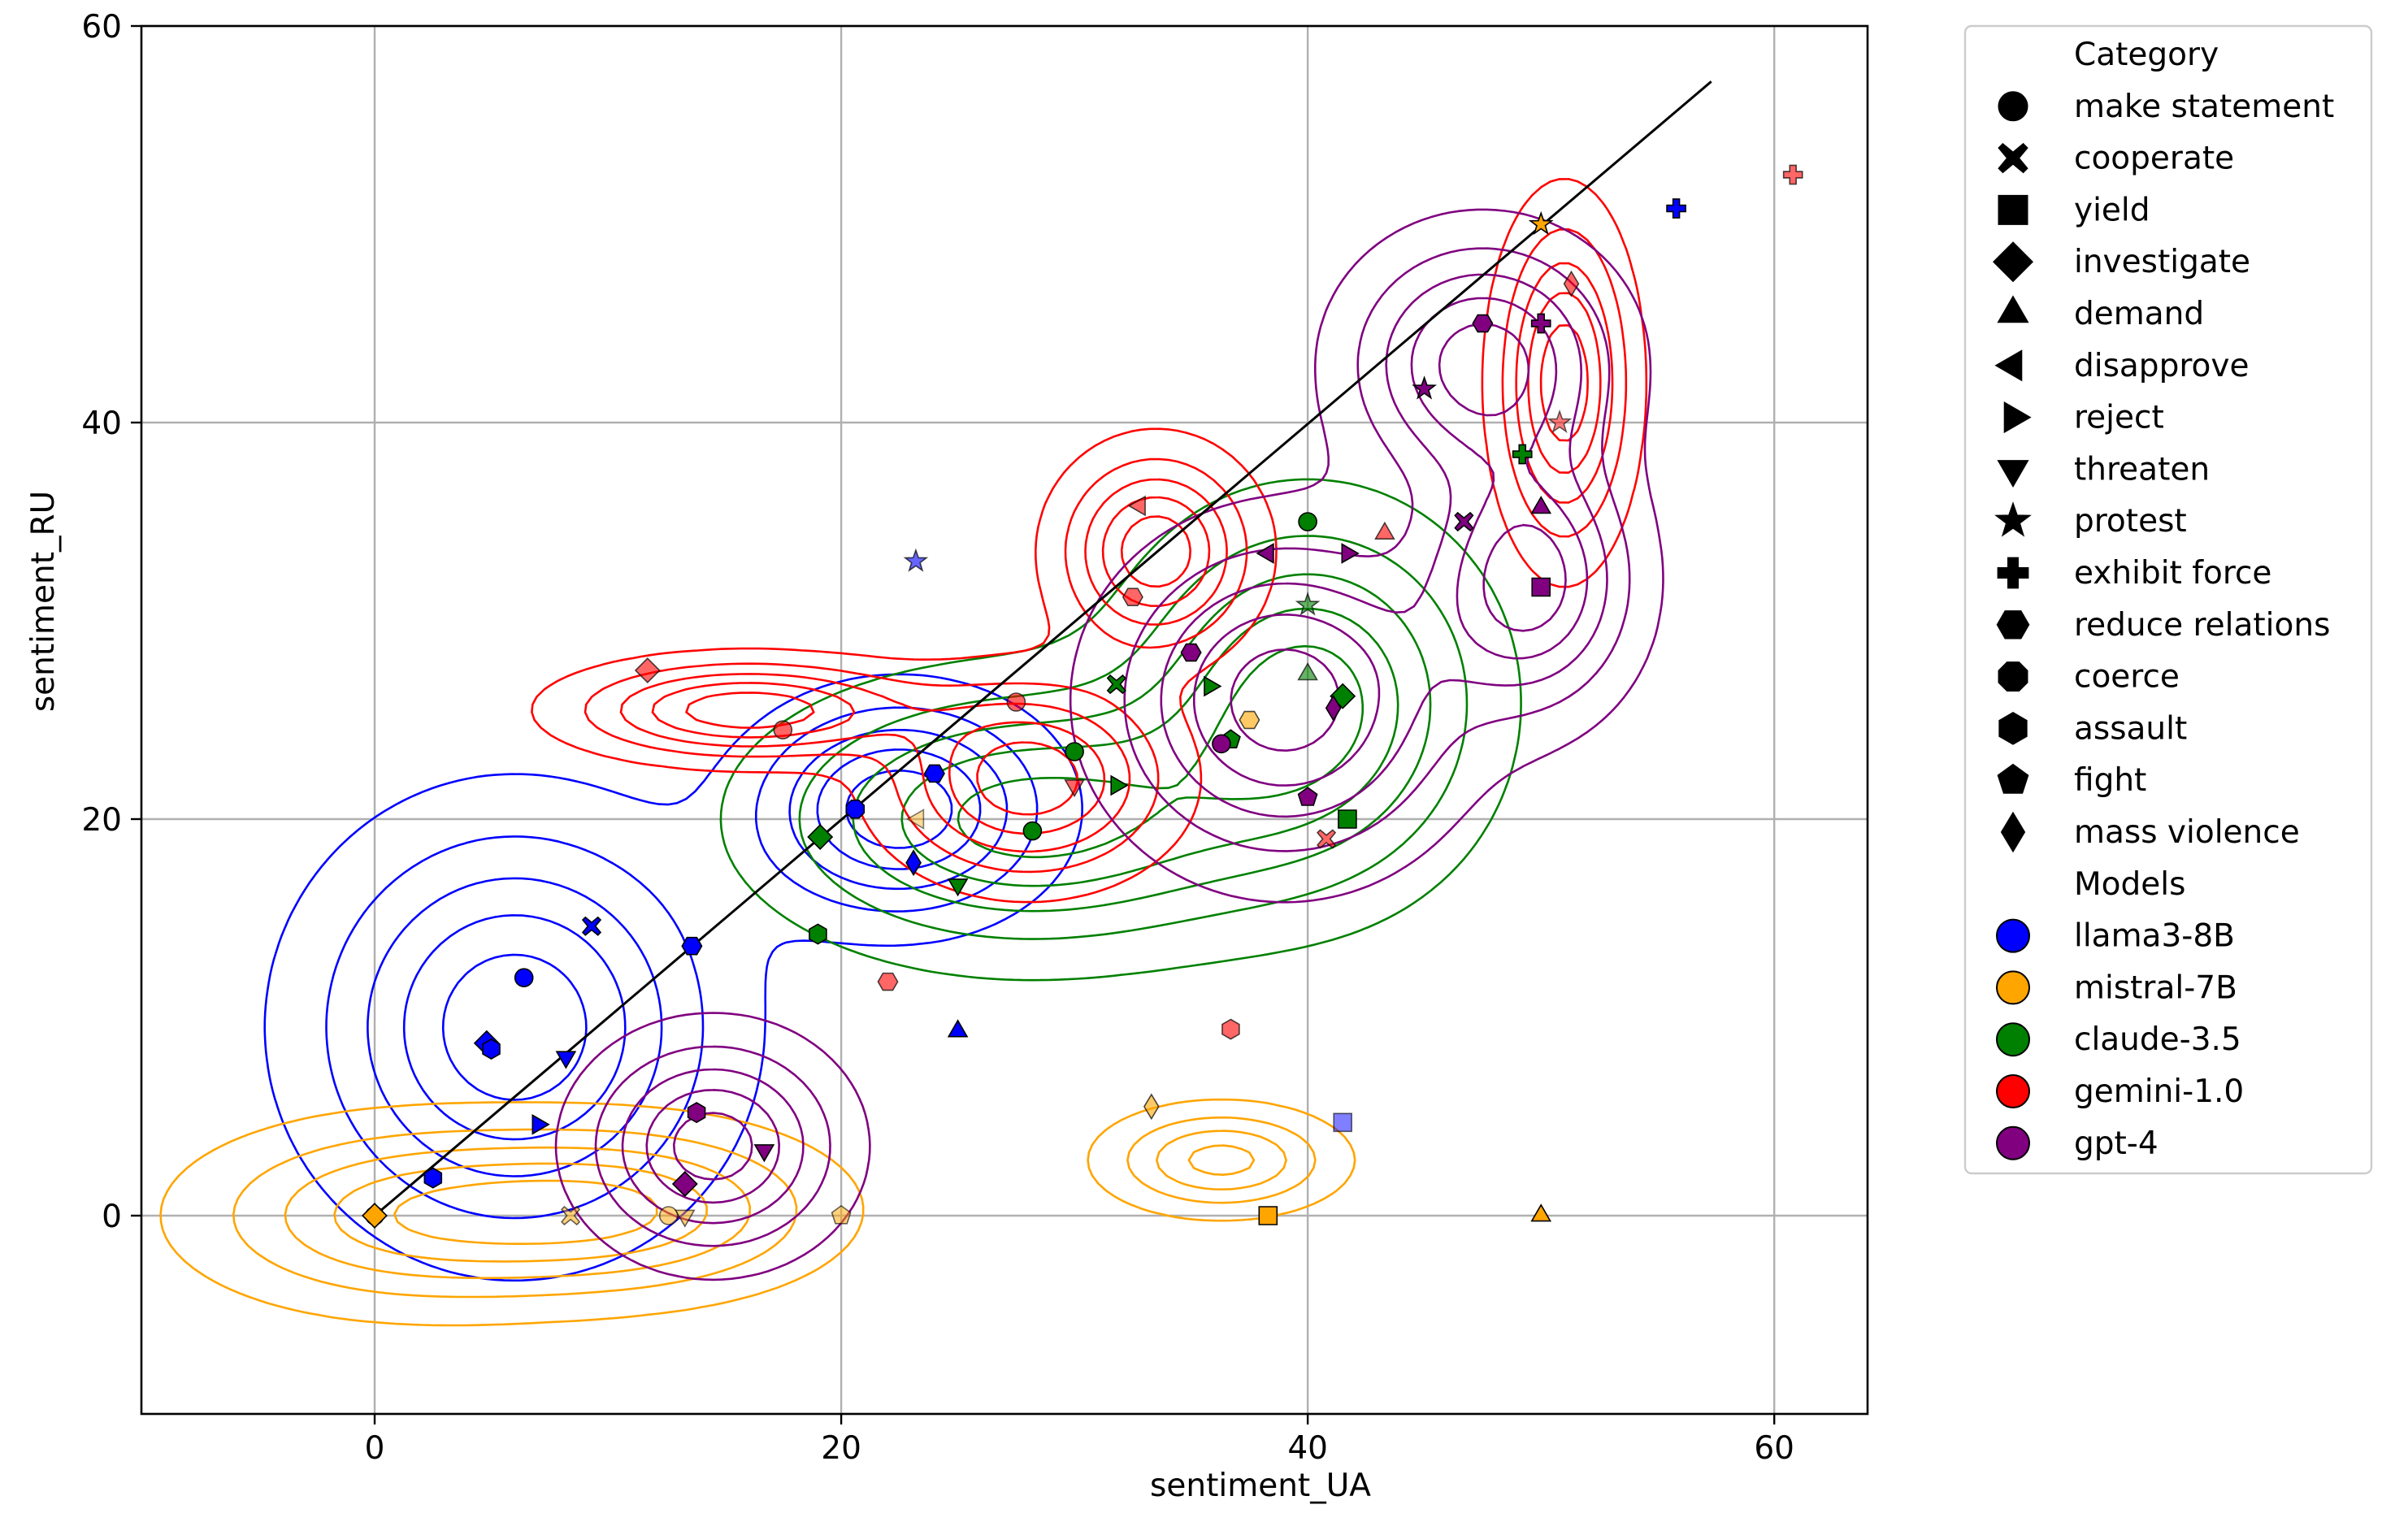  Describe the element at coordinates (2187, 833) in the screenshot. I see `legend-category-label: mass violence` at that location.